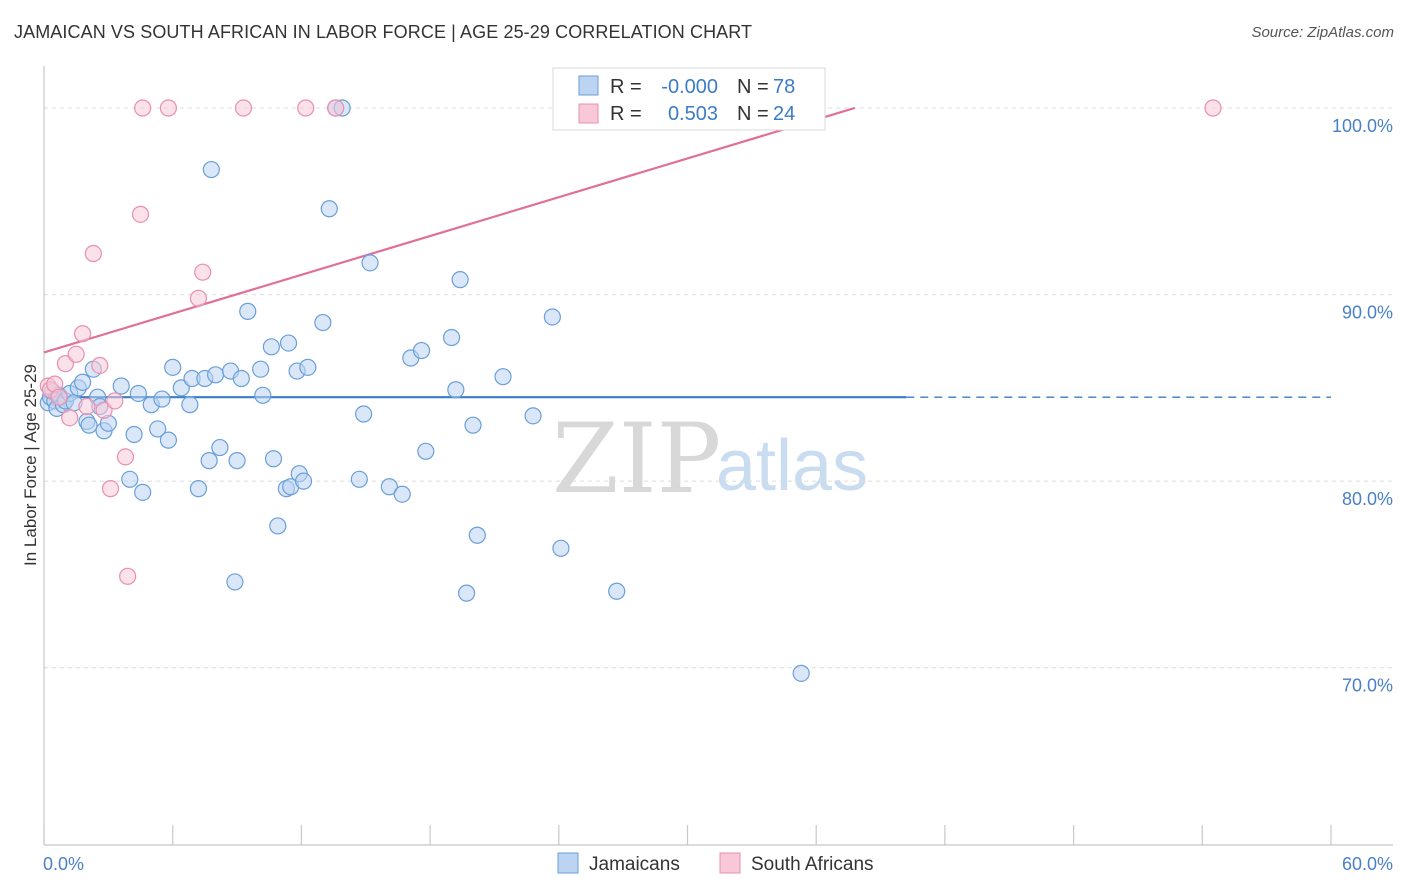 The image size is (1406, 892). Describe the element at coordinates (689, 87) in the screenshot. I see `legend-r-value-jamaicans: -0.000` at that location.